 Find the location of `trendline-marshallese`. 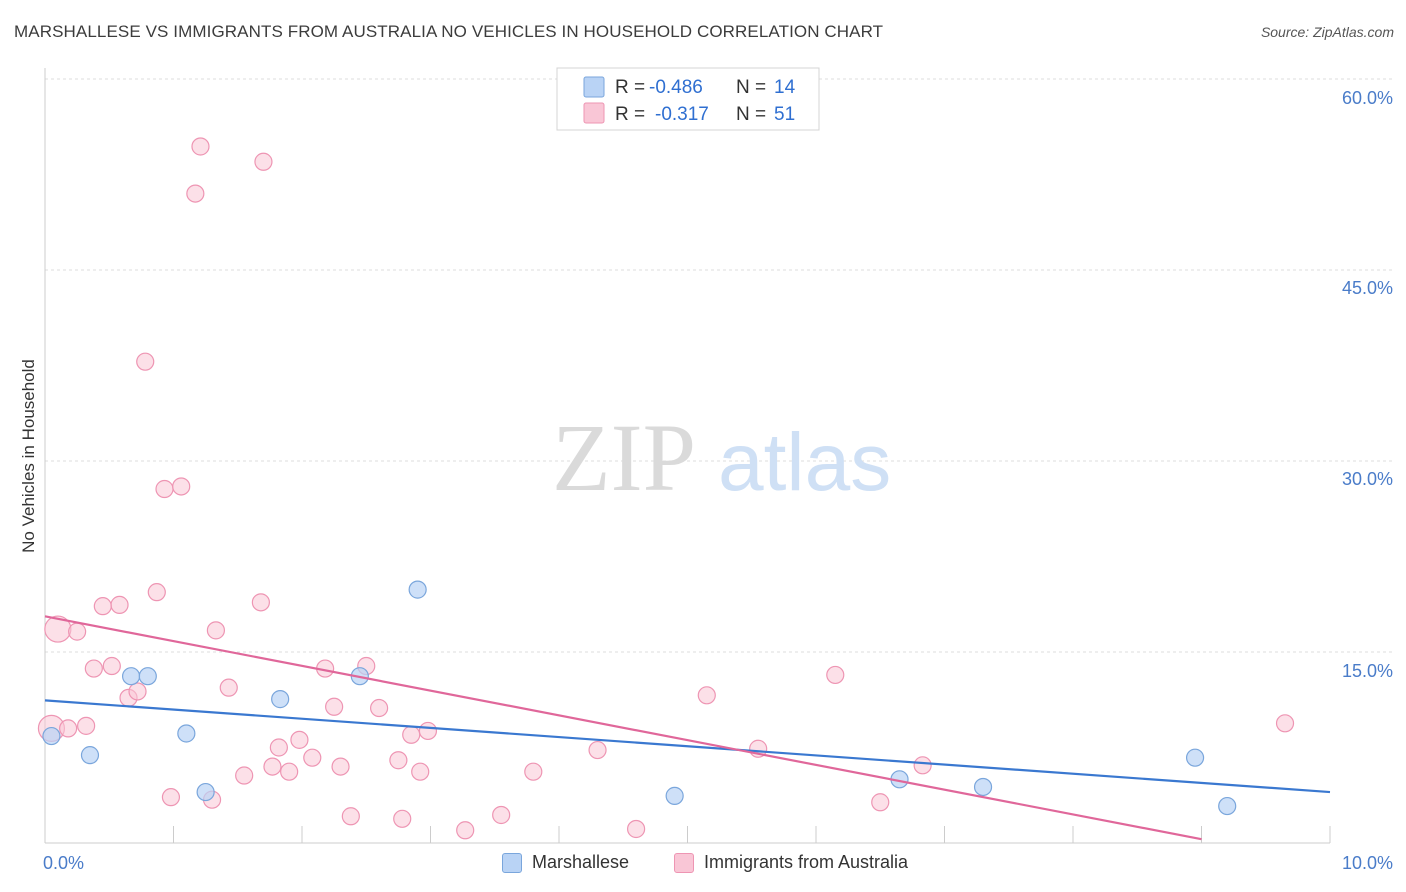

trendline-marshallese is located at coordinates (687, 746).